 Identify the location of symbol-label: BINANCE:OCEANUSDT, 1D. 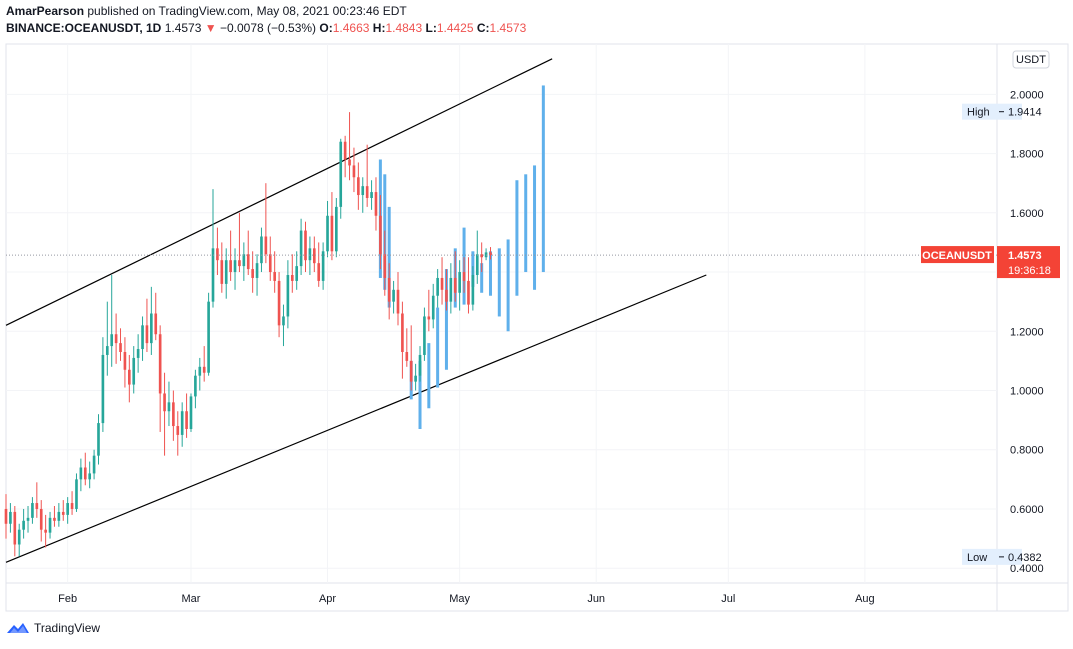
(84, 28).